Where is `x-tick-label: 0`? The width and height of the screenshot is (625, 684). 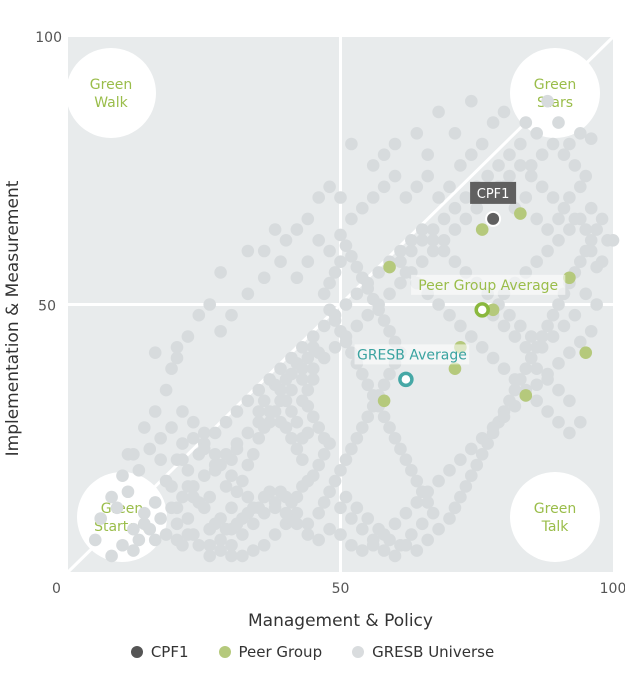 x-tick-label: 0 is located at coordinates (56, 589).